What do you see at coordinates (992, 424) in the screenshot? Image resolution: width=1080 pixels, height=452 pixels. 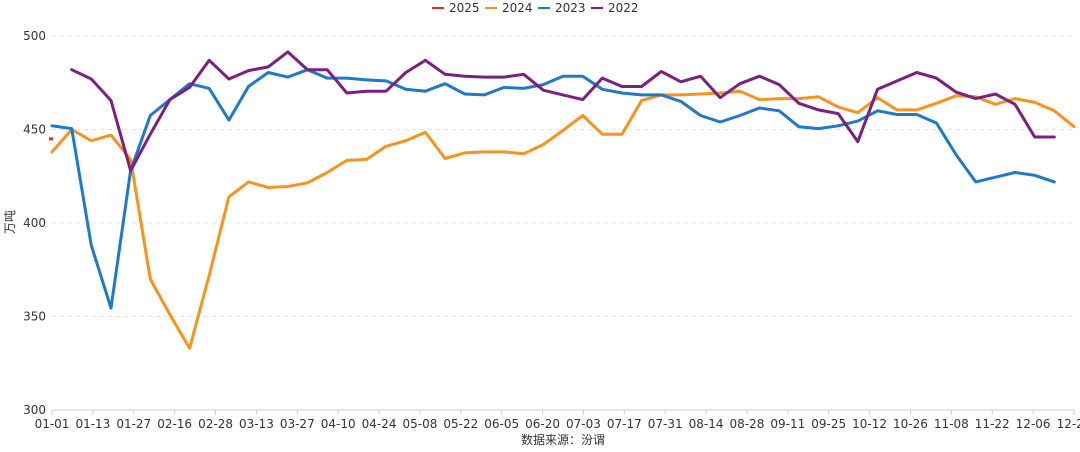 I see `x-tick-label: 11-22` at bounding box center [992, 424].